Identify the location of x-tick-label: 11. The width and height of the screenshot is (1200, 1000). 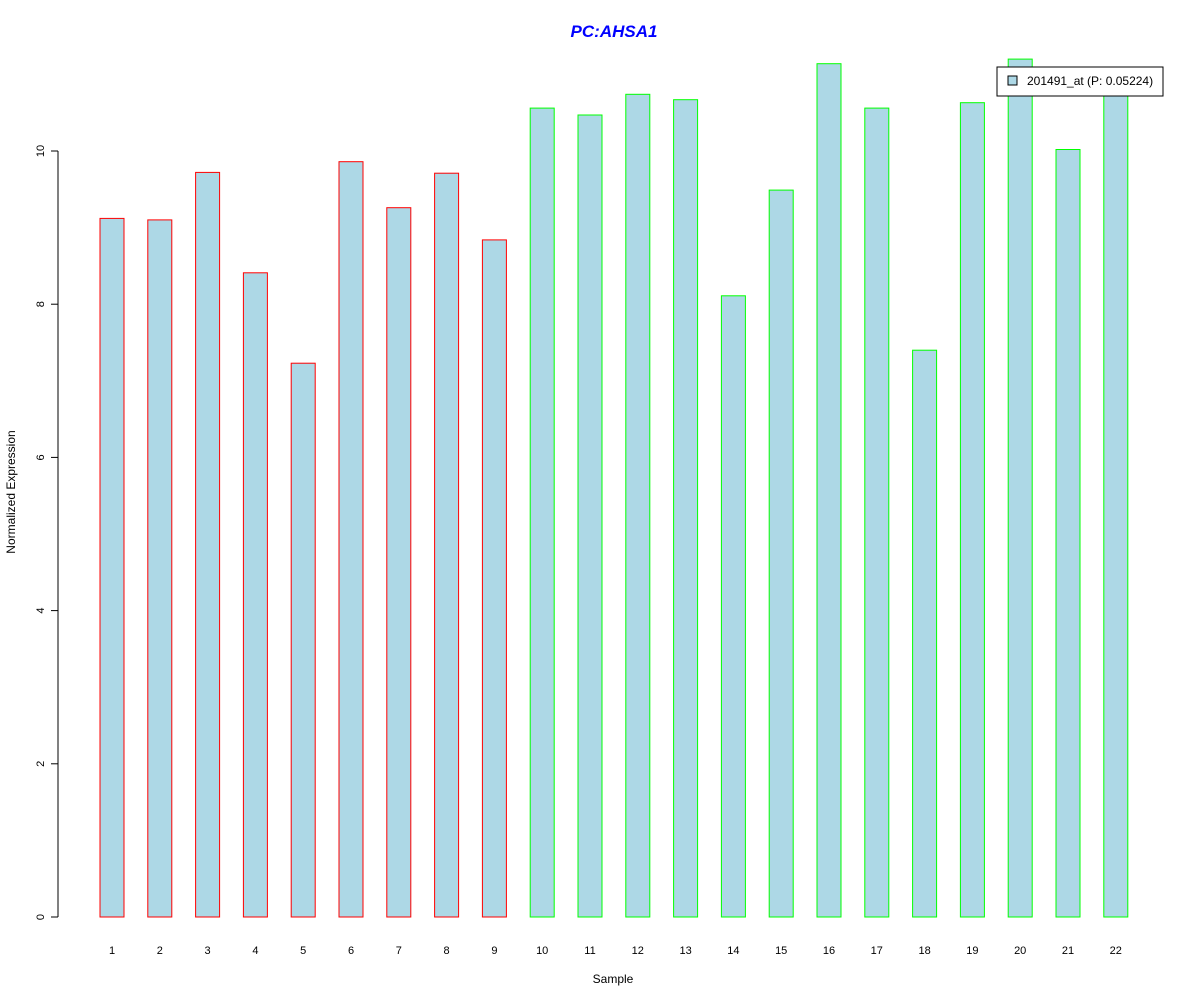
(589, 951).